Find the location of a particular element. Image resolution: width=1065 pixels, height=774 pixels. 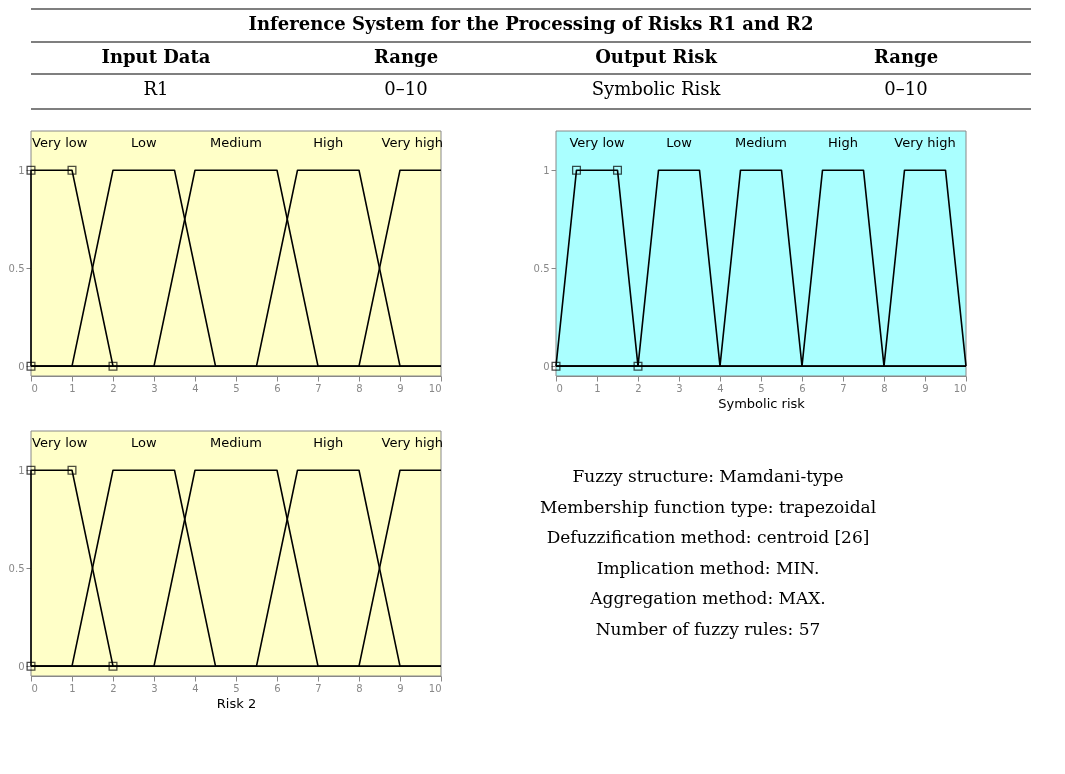

text: Inference System for the Processing of Risks R1 and R2 is located at coordinates (531, 23).